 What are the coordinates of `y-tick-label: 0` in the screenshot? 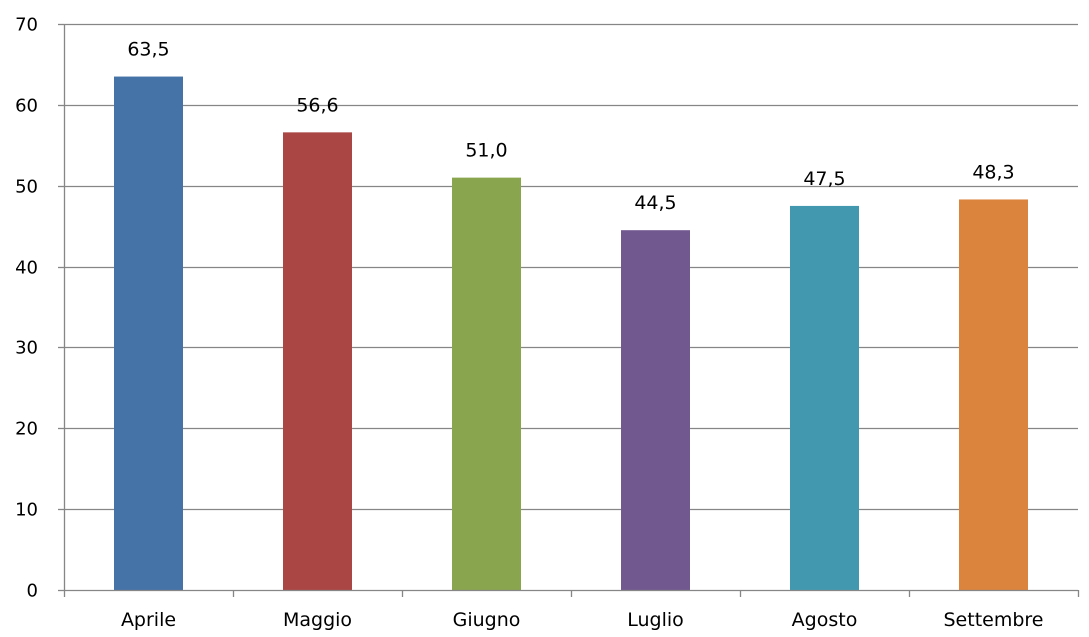 It's located at (32, 591).